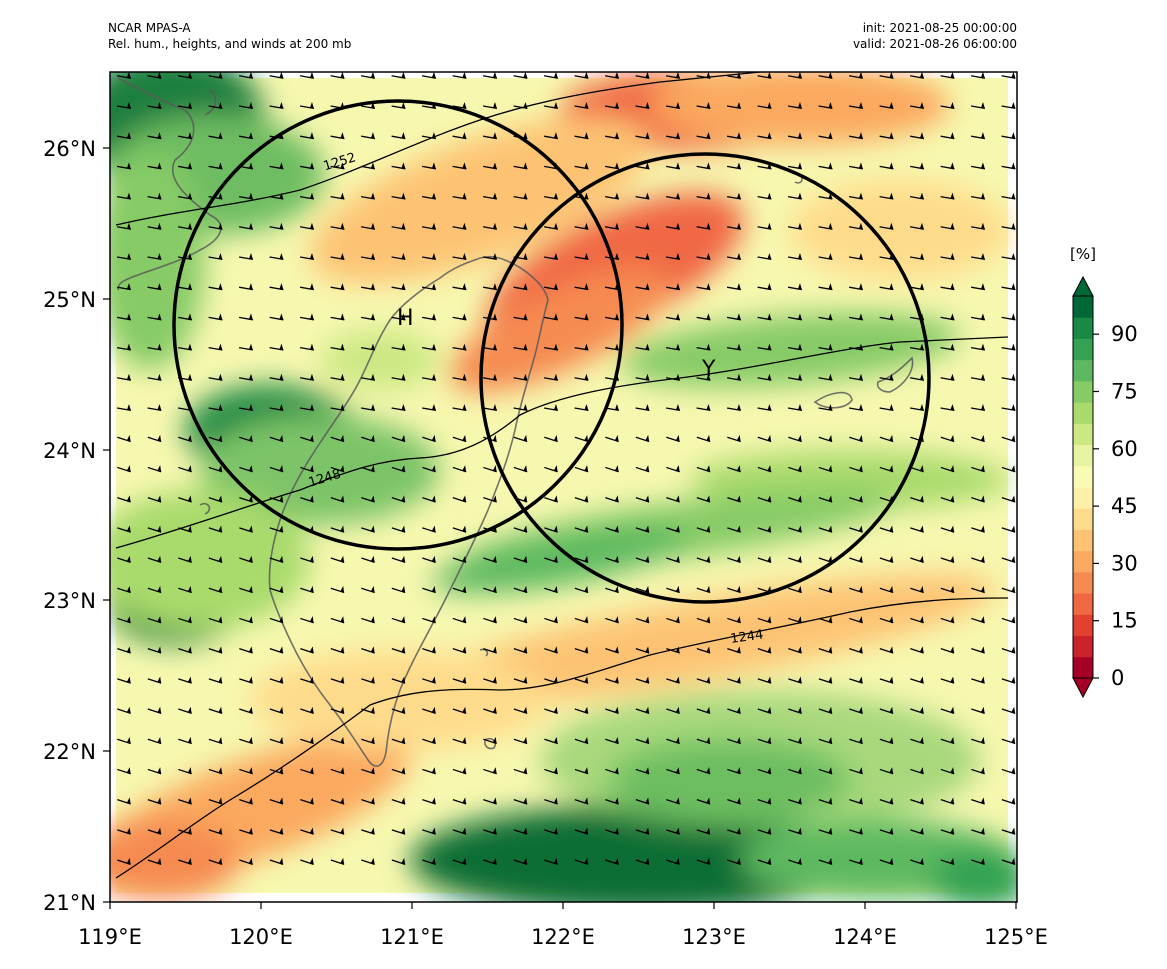 This screenshot has height=969, width=1167. Describe the element at coordinates (1104, 472) in the screenshot. I see `colorbar: [%] 0 15 30 45 60 75 90` at that location.